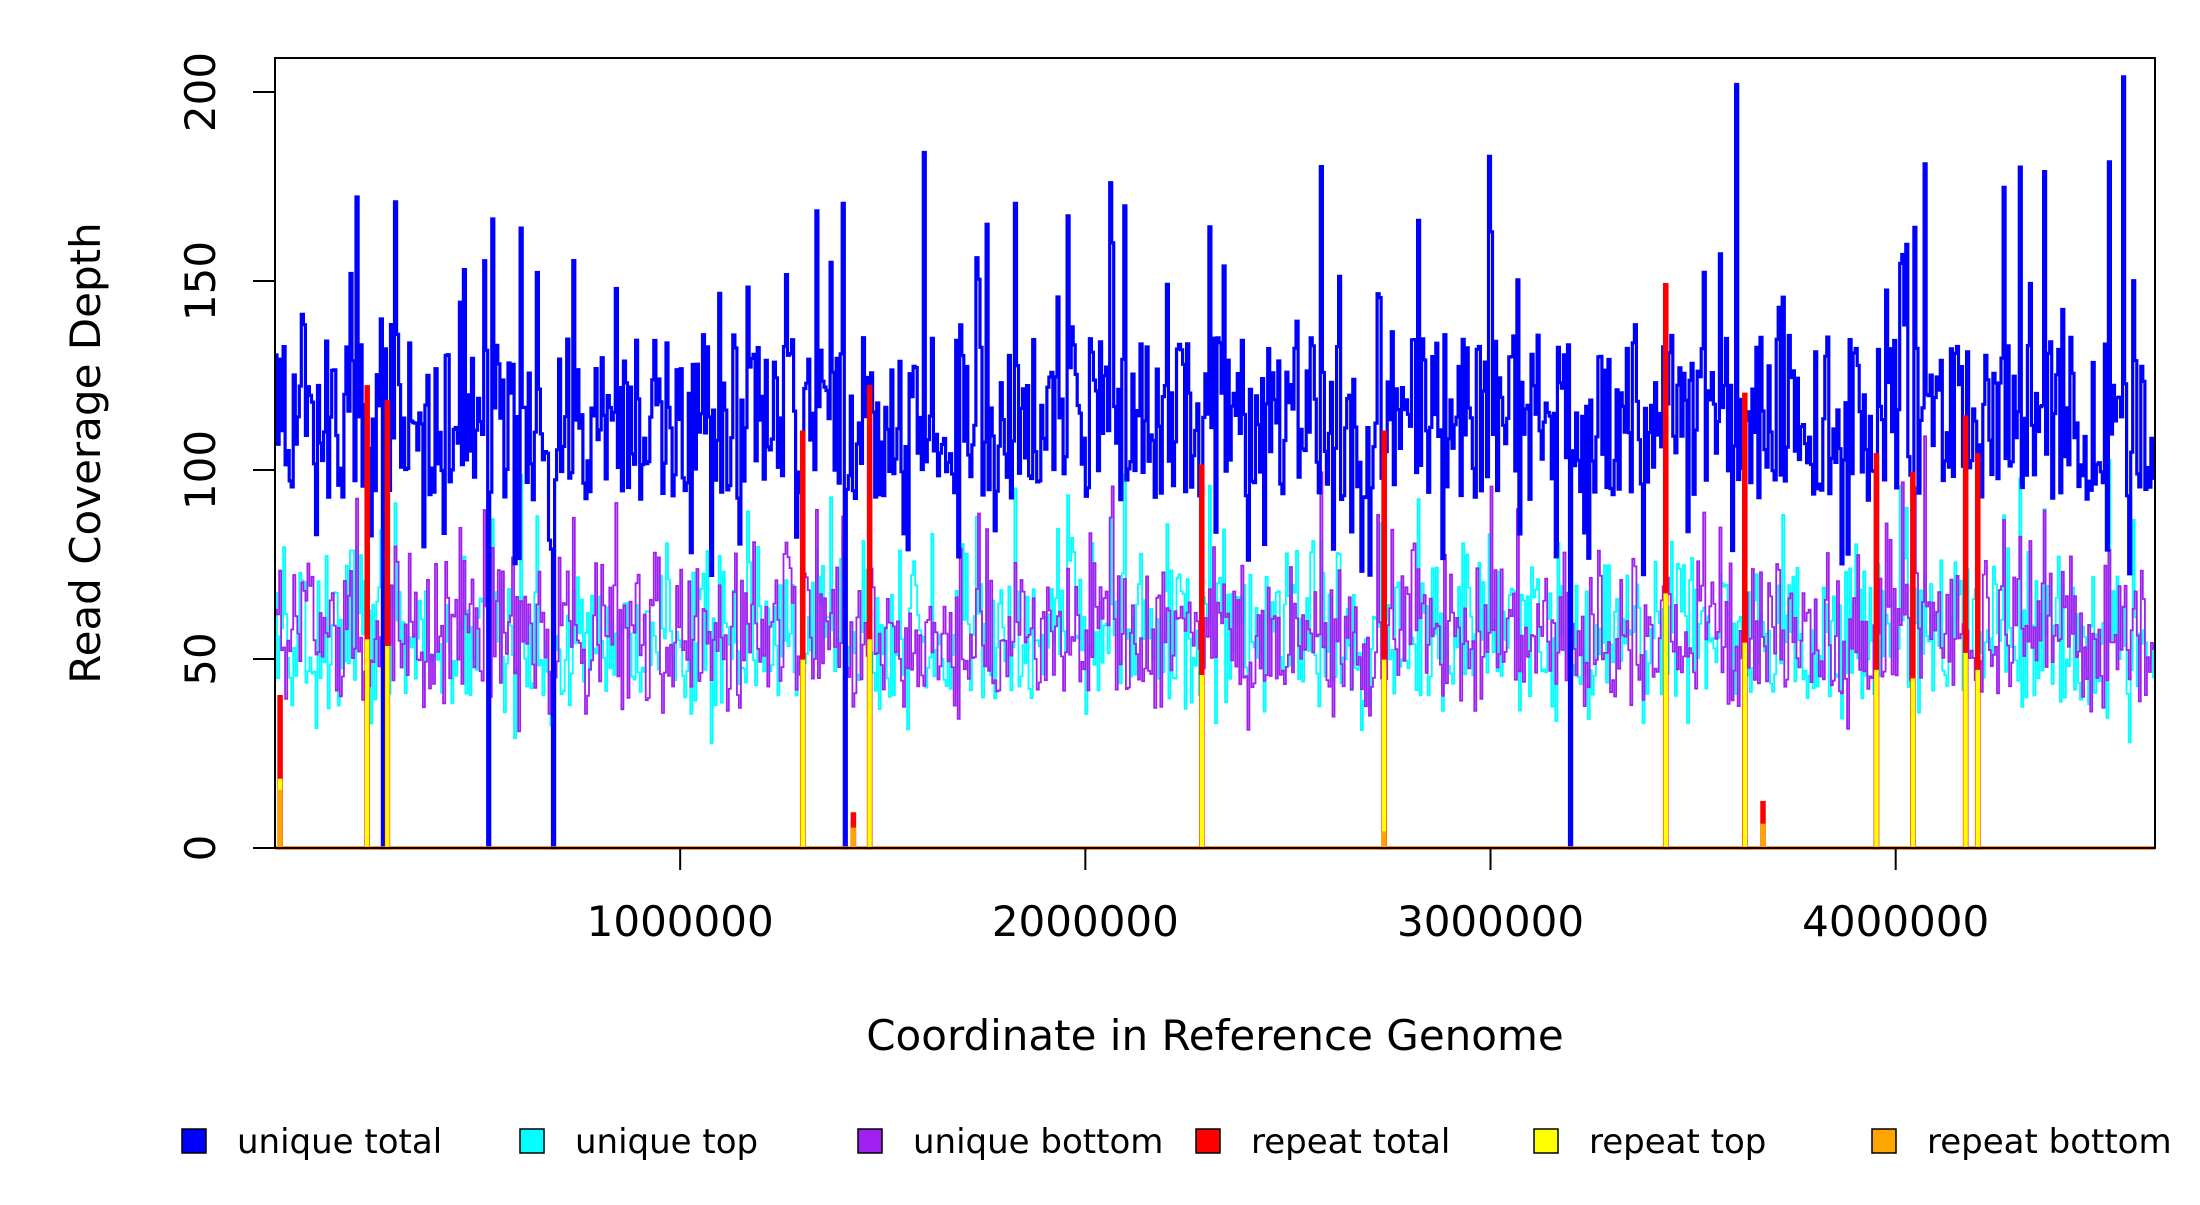 The image size is (2200, 1205). I want to click on x-tick-label: 4000000, so click(1895, 921).